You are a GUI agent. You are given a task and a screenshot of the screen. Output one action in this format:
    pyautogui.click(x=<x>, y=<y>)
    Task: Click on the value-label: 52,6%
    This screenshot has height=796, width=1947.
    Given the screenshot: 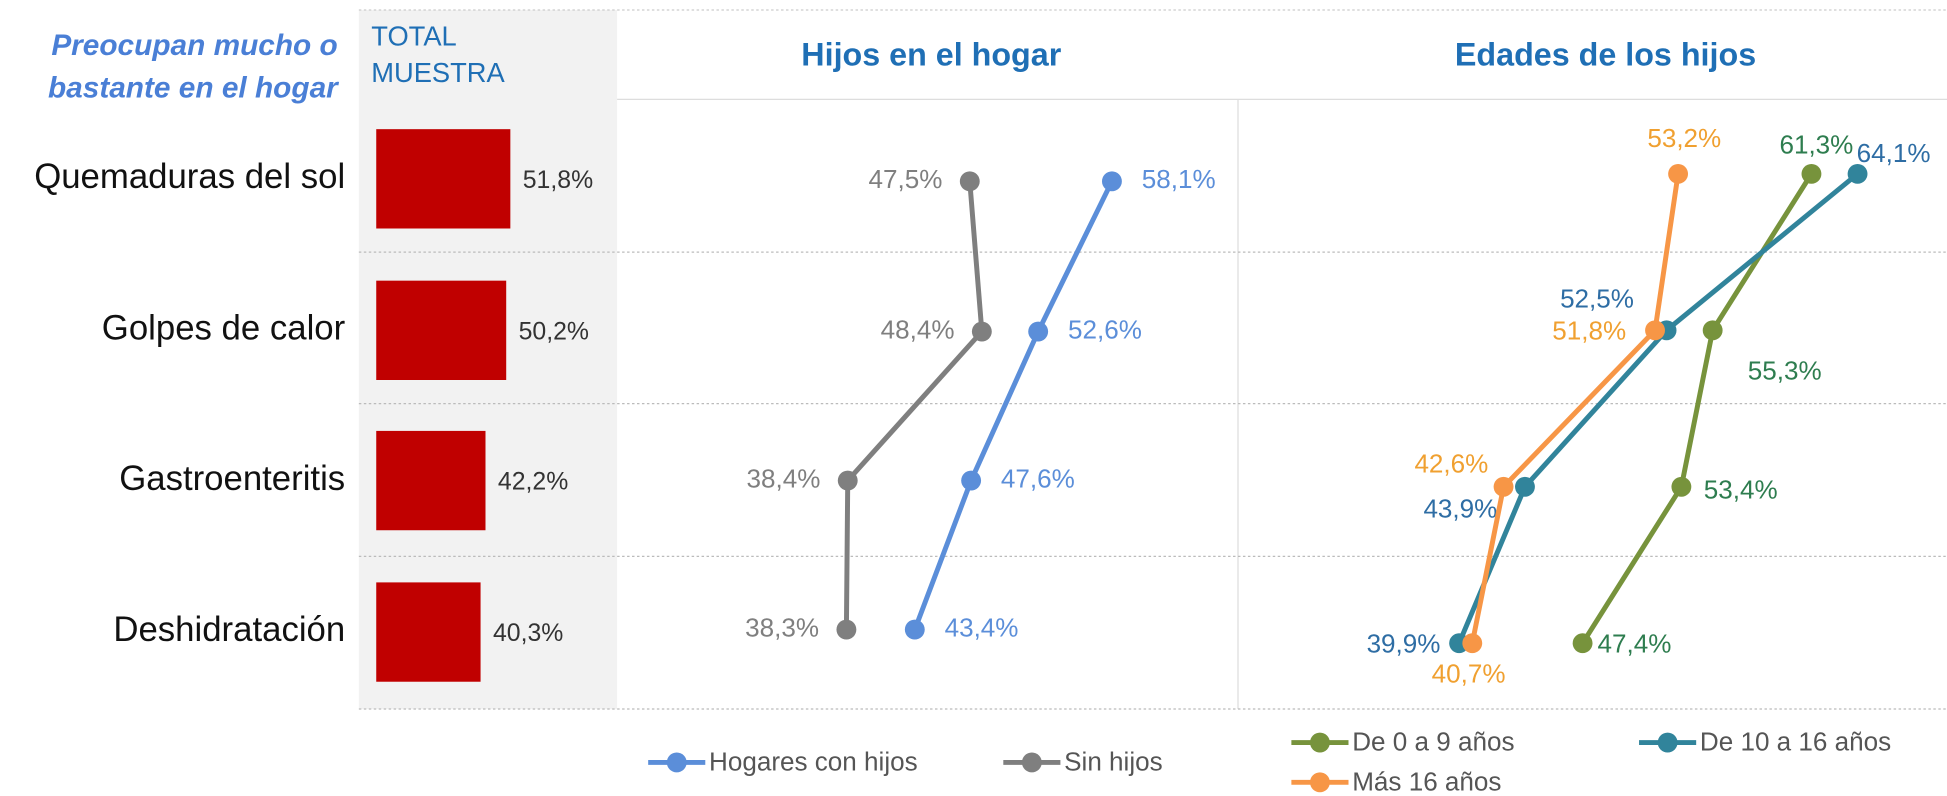 What is the action you would take?
    pyautogui.click(x=1105, y=329)
    